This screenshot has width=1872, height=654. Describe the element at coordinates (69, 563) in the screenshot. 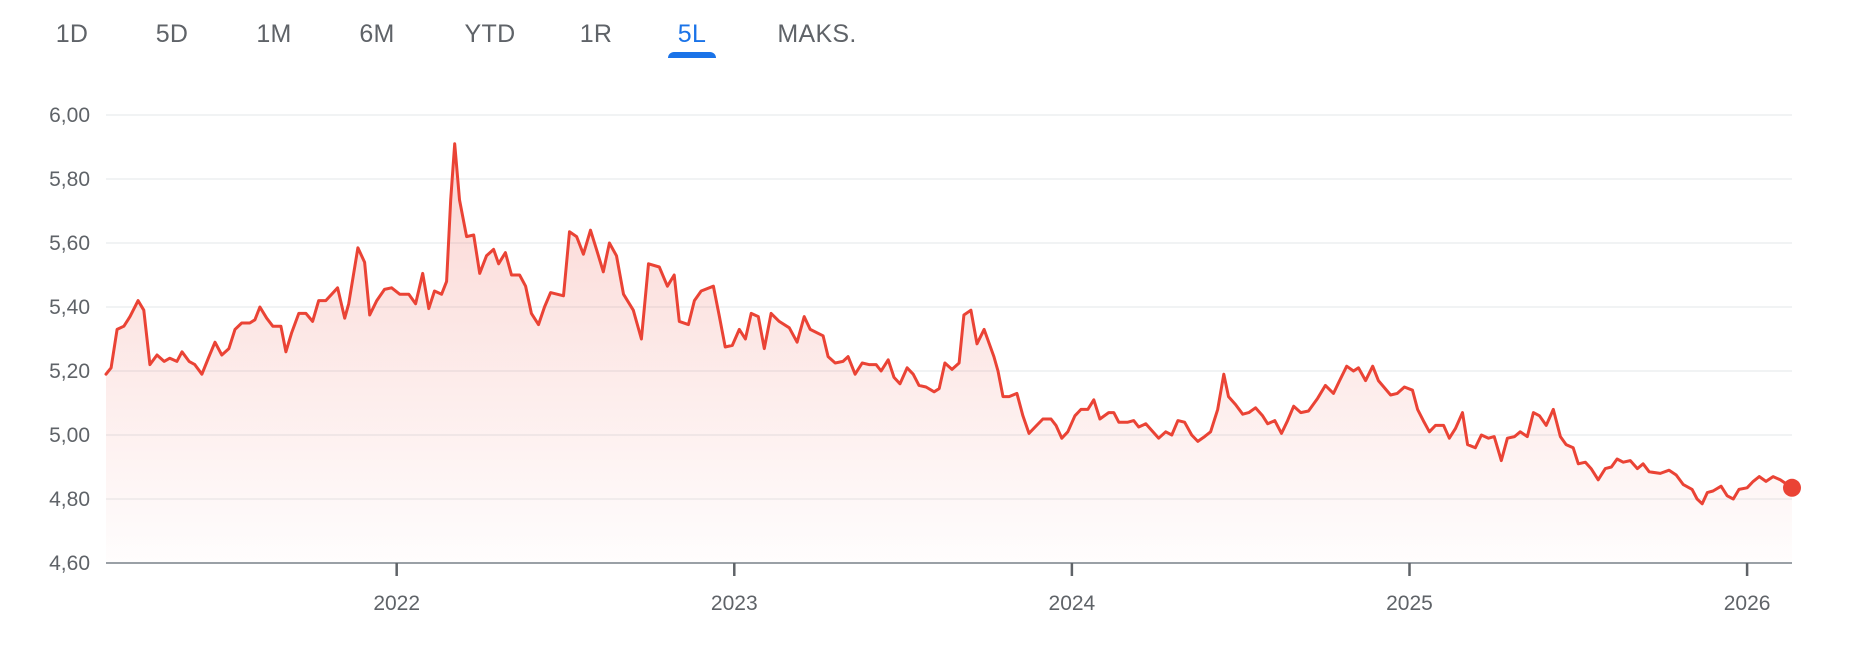

I see `y-tick-label: 4,60` at that location.